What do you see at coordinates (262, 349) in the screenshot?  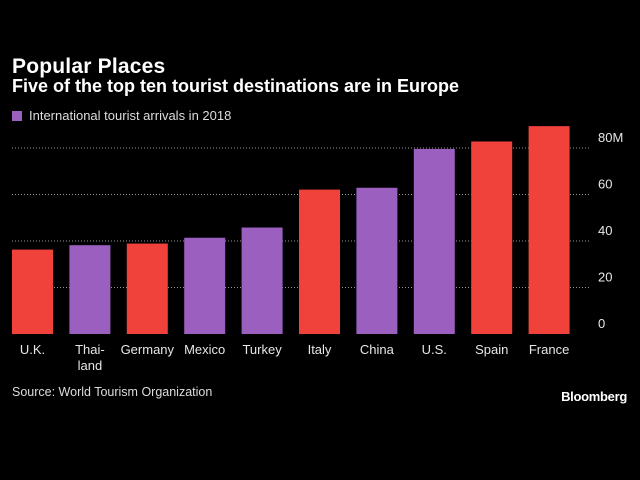 I see `x-tick-label: Turkey` at bounding box center [262, 349].